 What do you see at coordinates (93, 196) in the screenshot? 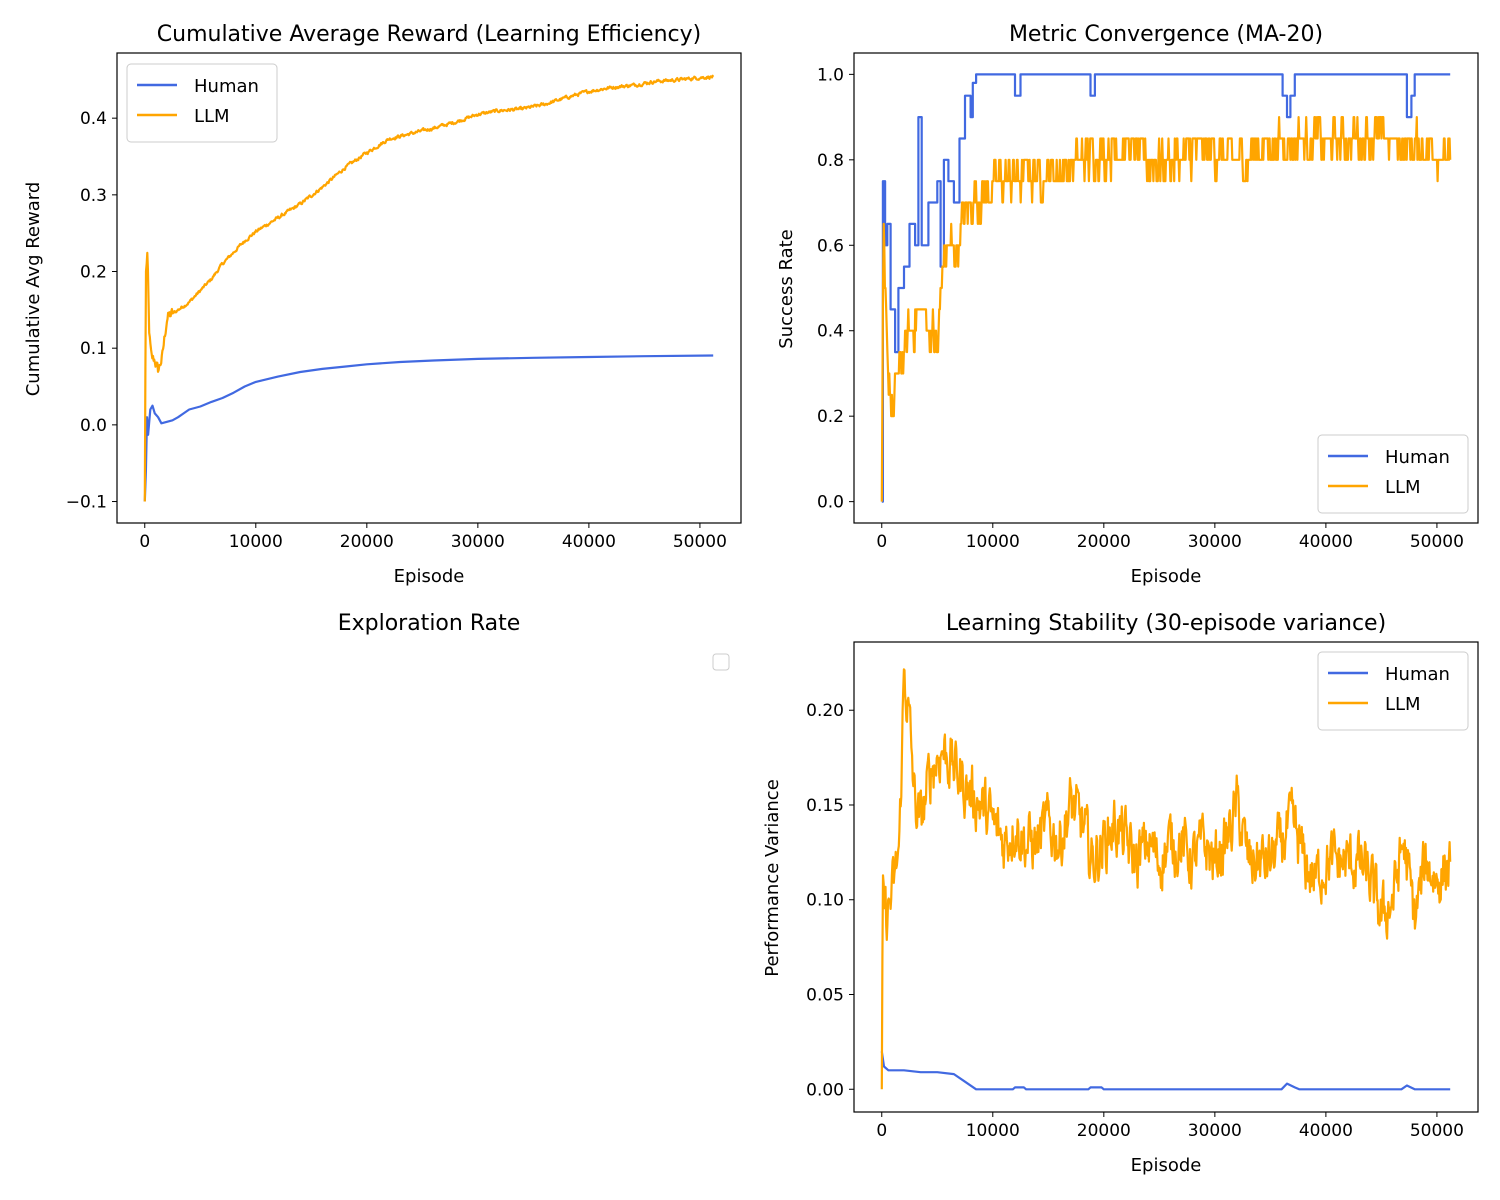
I see `y-tick-label: 0.3` at bounding box center [93, 196].